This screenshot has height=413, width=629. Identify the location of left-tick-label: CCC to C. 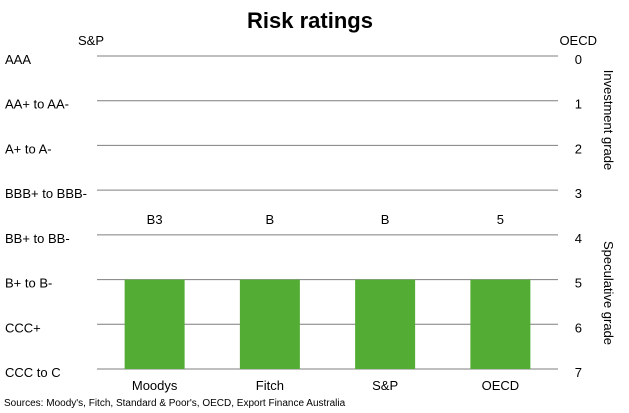
(33, 372).